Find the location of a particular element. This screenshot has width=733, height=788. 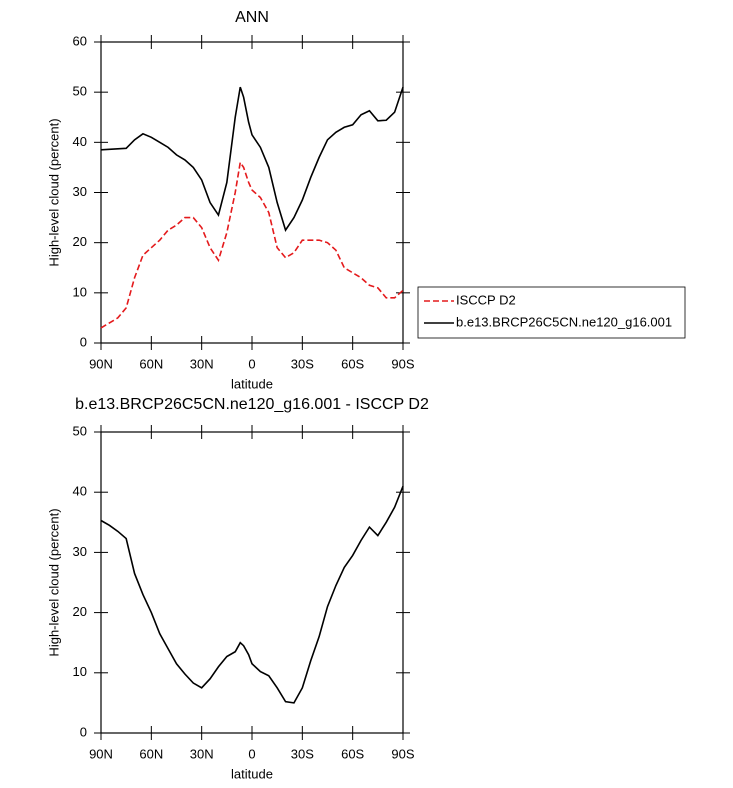

y-tick-label: 60 is located at coordinates (80, 40).